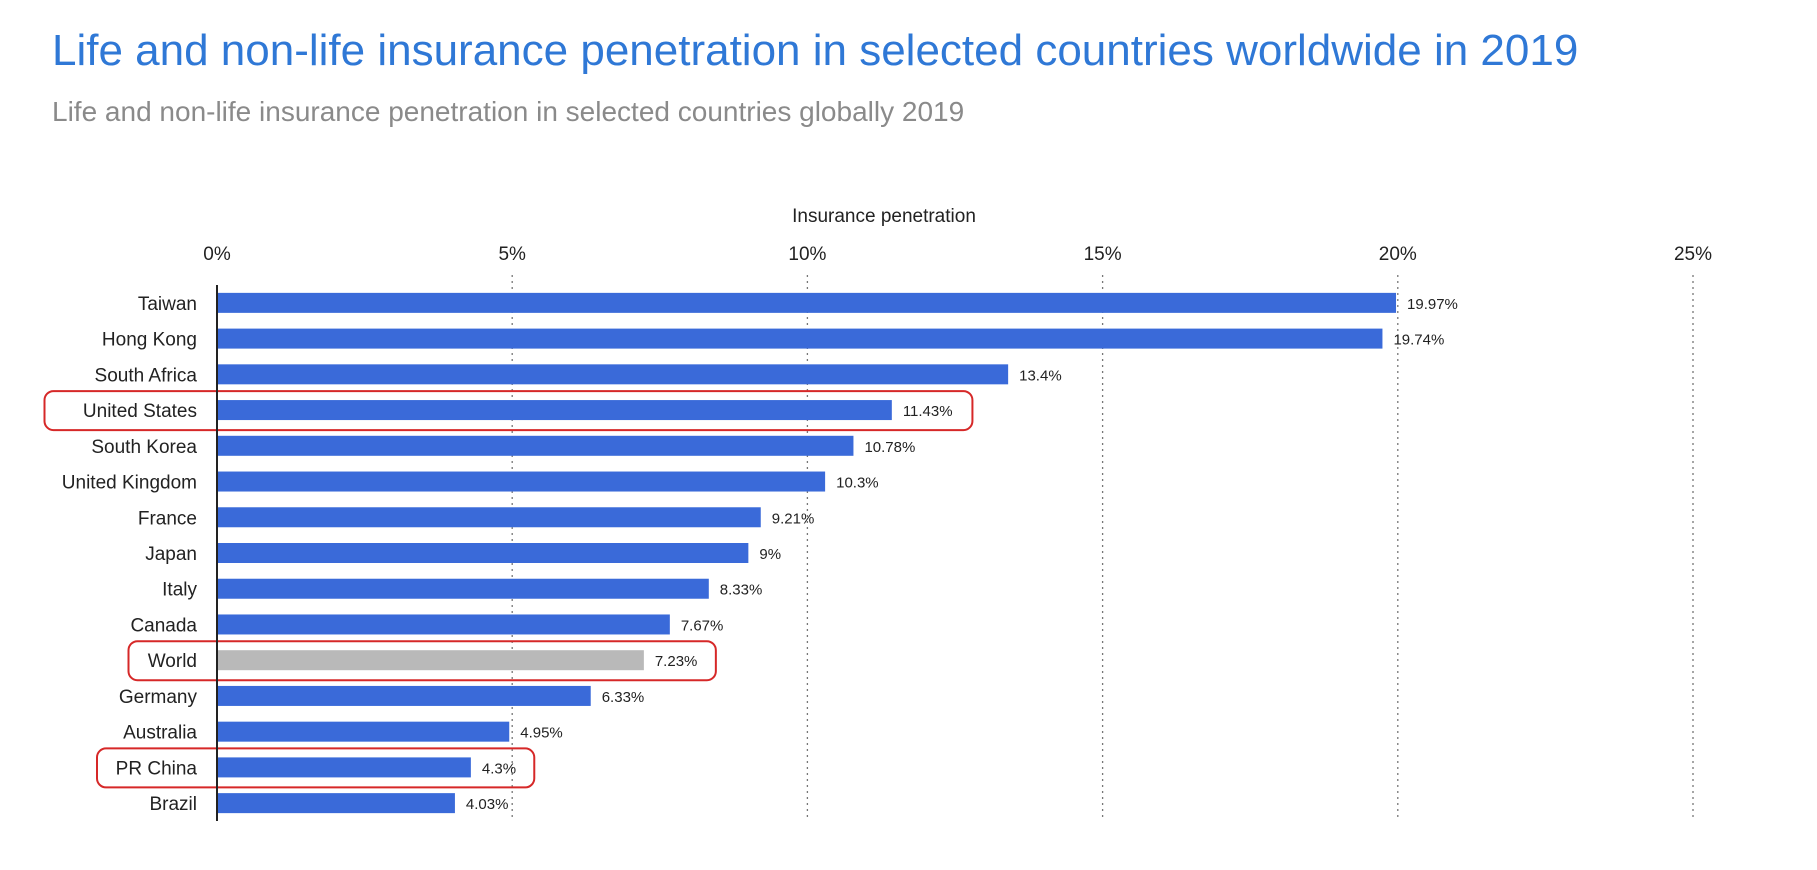 The height and width of the screenshot is (870, 1817). Describe the element at coordinates (140, 411) in the screenshot. I see `category-label: United States` at that location.